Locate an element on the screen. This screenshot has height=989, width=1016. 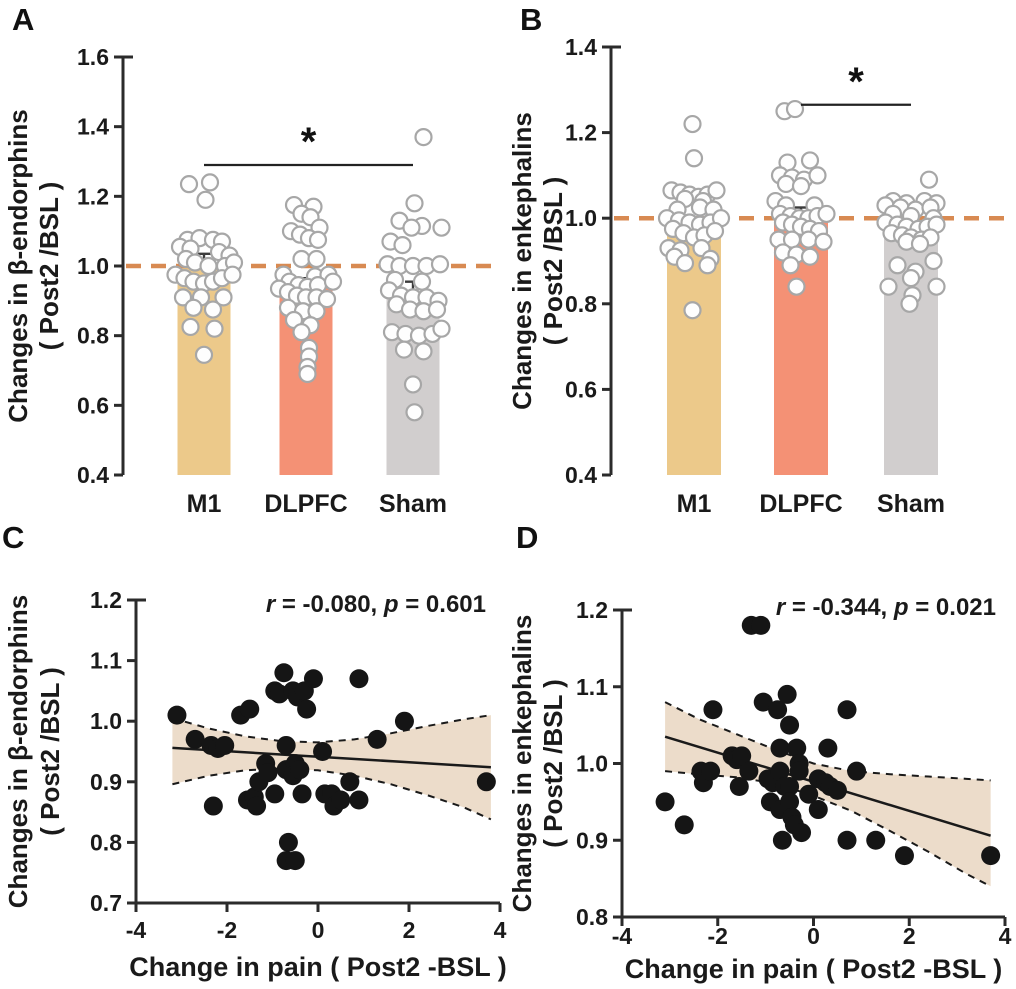
category-label-dlpfc: DLPFC is located at coordinates (800, 504).